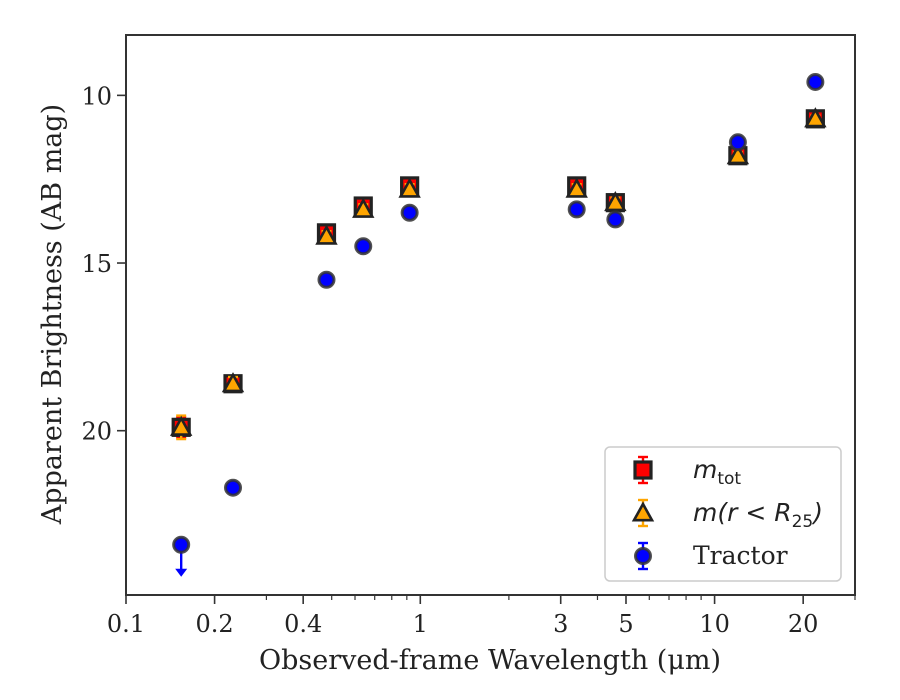  I want to click on legend: mtot m(r < R25) Tractor, so click(723, 514).